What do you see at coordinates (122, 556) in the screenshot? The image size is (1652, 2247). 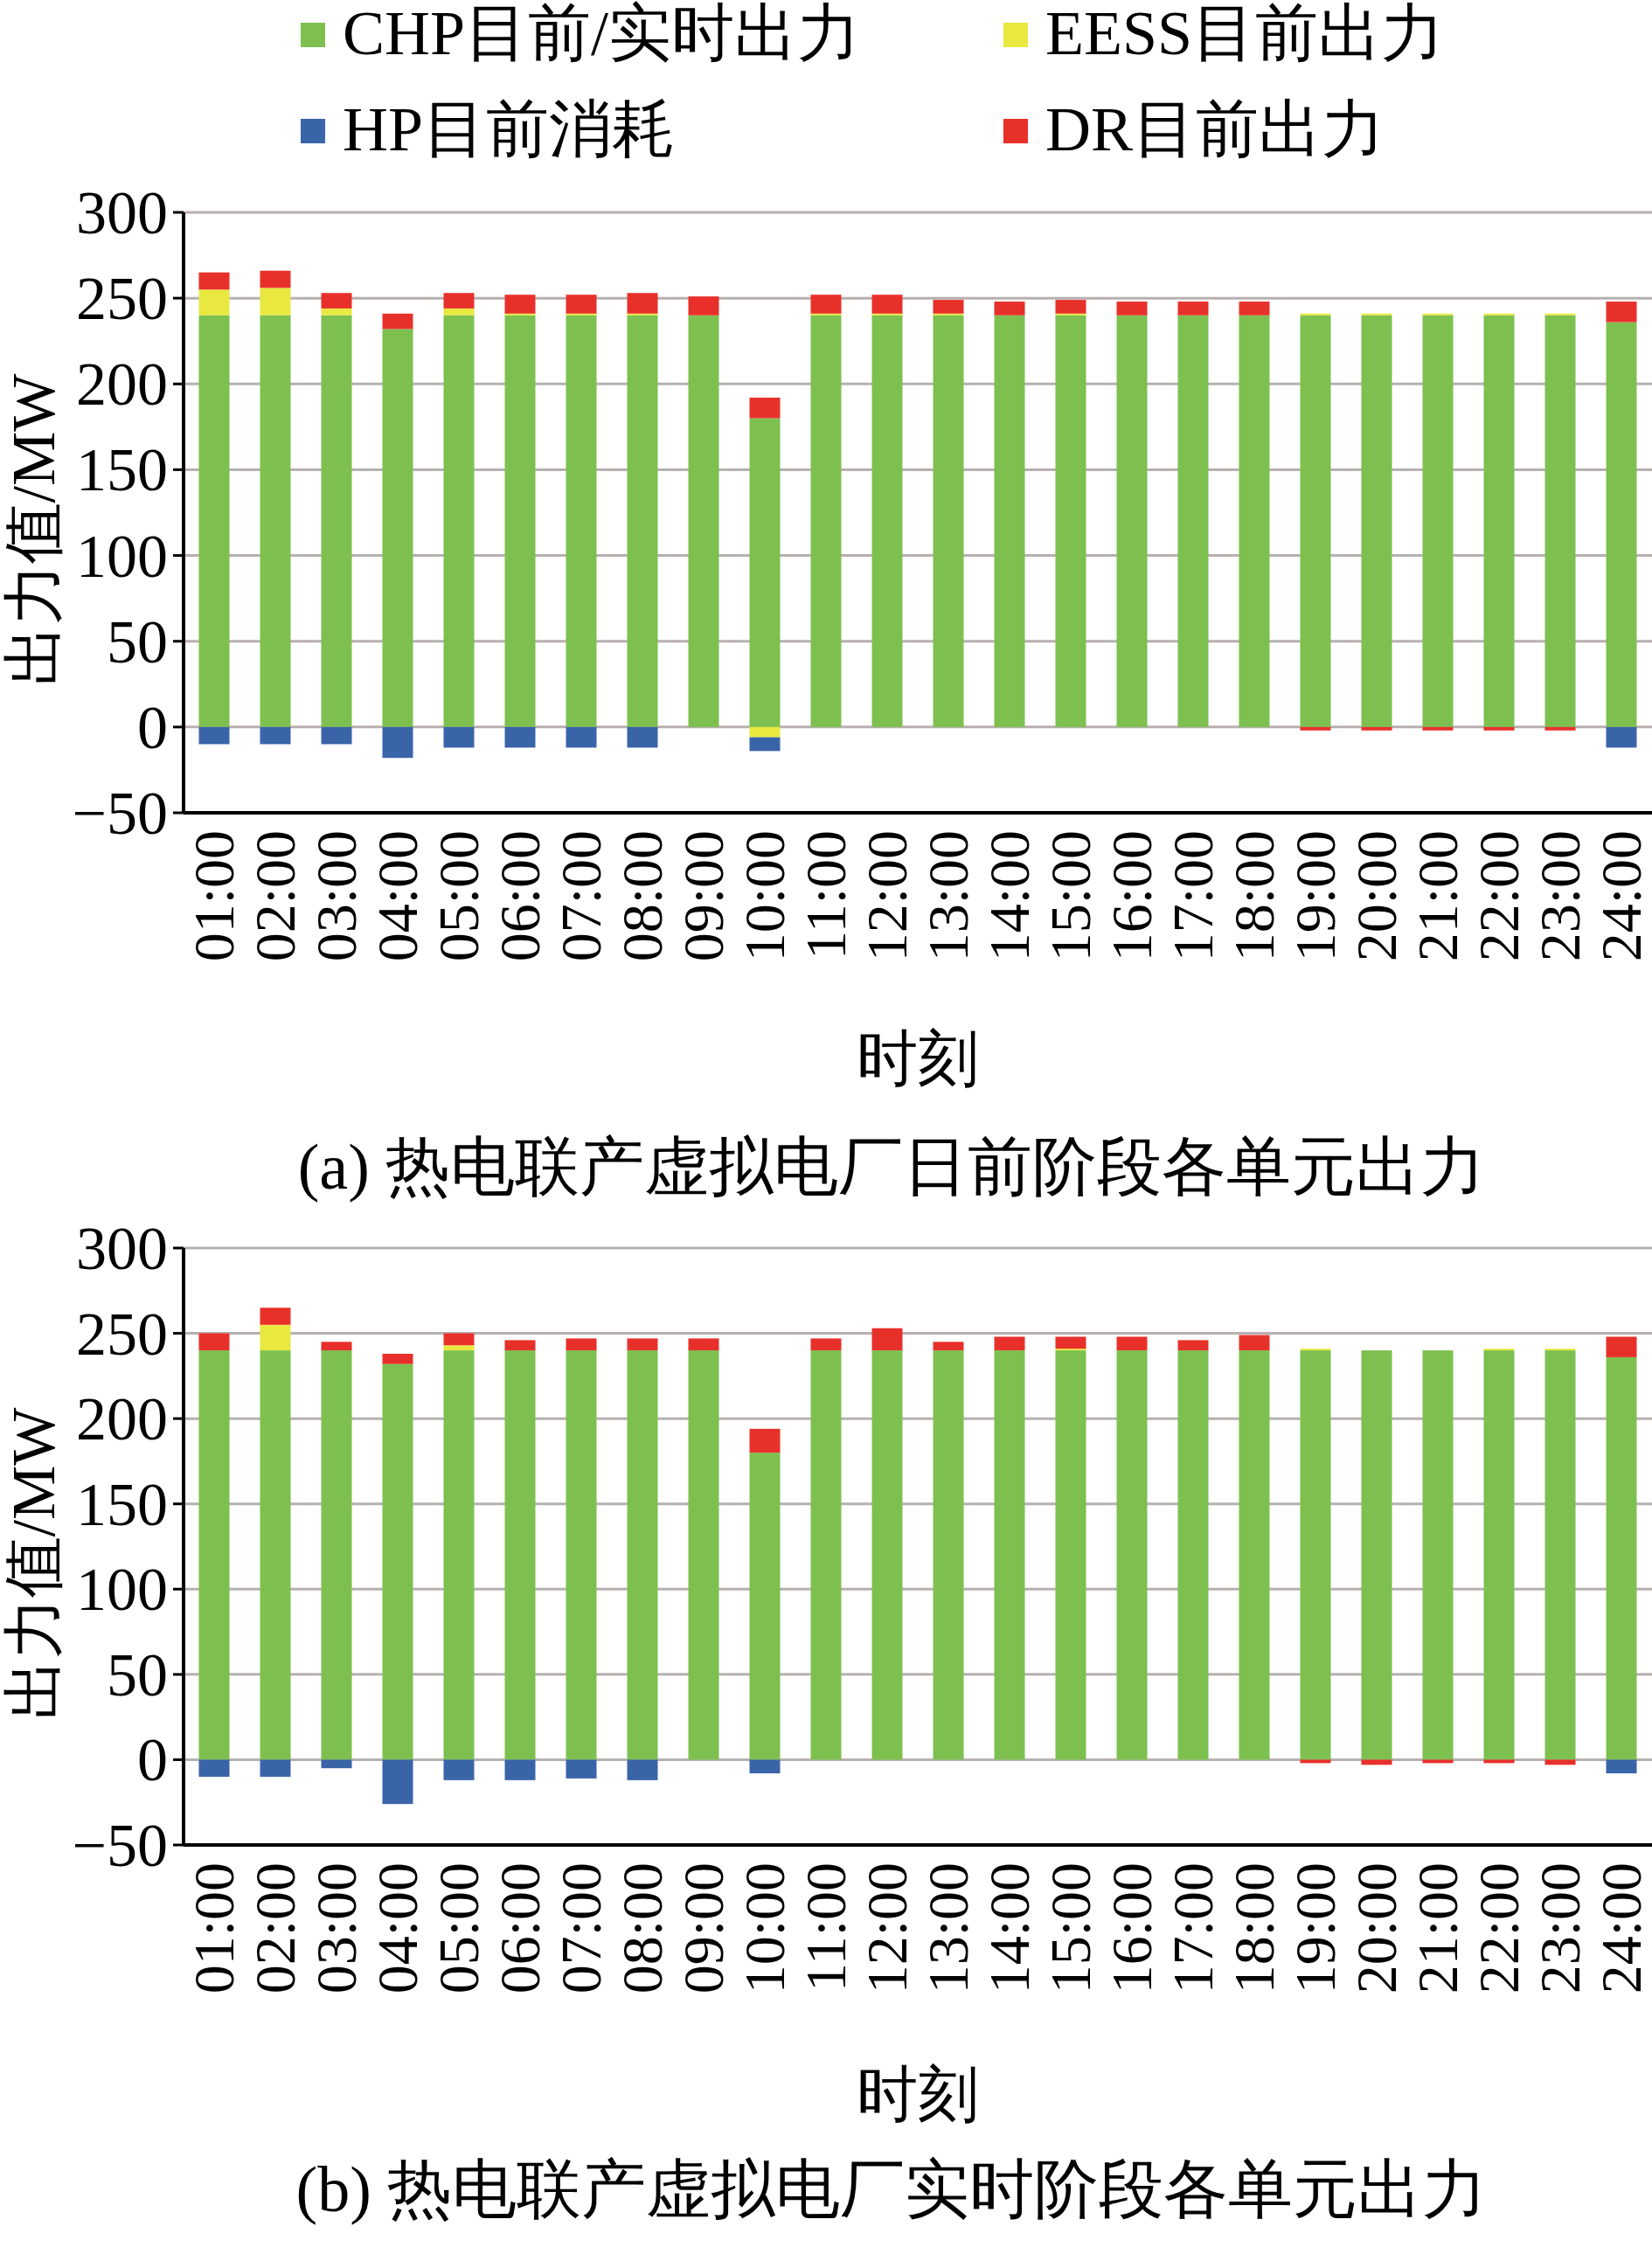 I see `y-tick-label: 100` at bounding box center [122, 556].